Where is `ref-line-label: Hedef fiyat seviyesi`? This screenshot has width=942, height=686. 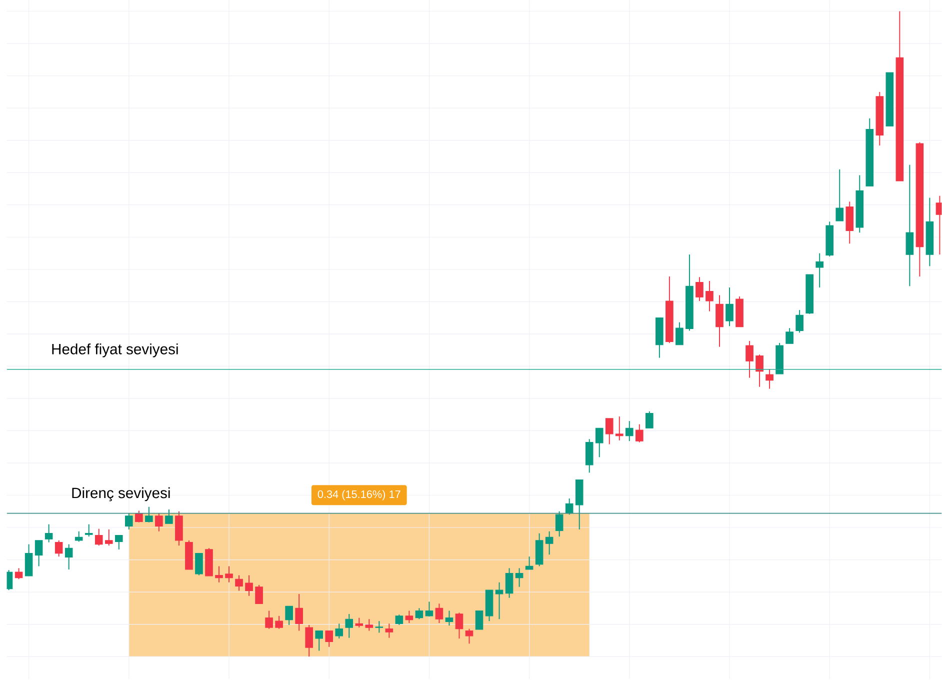
ref-line-label: Hedef fiyat seviyesi is located at coordinates (115, 351).